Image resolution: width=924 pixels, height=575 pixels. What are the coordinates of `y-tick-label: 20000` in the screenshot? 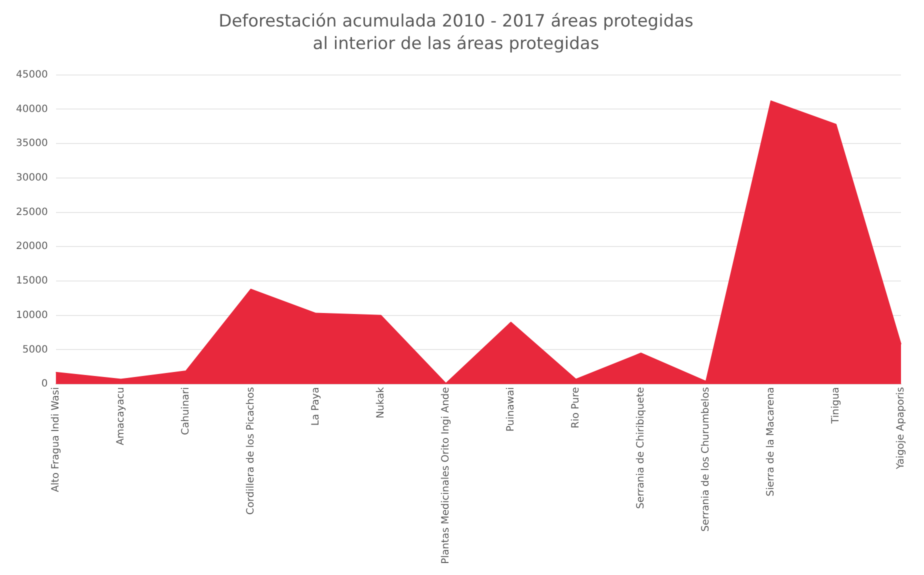 It's located at (32, 246).